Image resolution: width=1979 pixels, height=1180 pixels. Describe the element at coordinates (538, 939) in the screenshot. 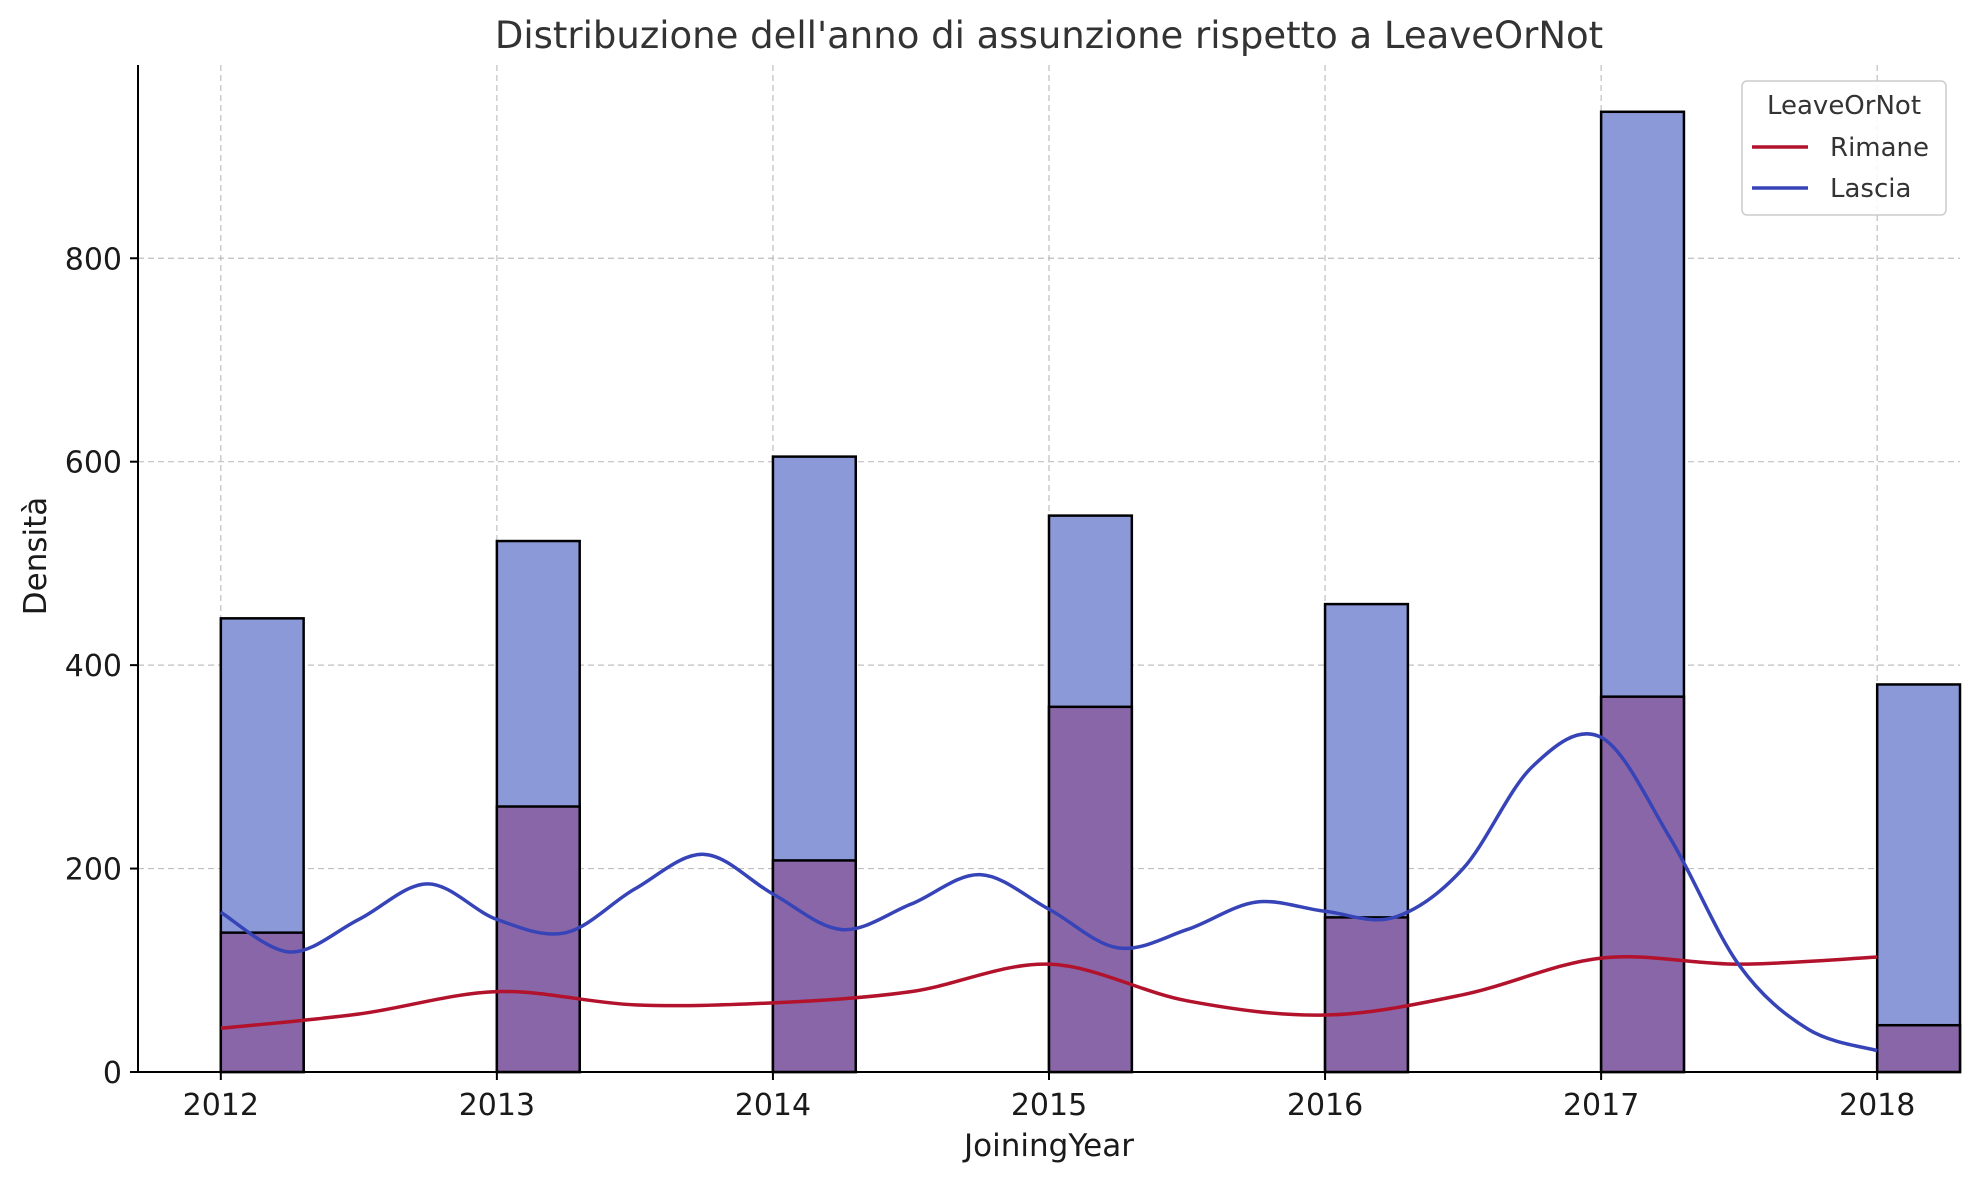

I see `bar-lascia-2013` at that location.